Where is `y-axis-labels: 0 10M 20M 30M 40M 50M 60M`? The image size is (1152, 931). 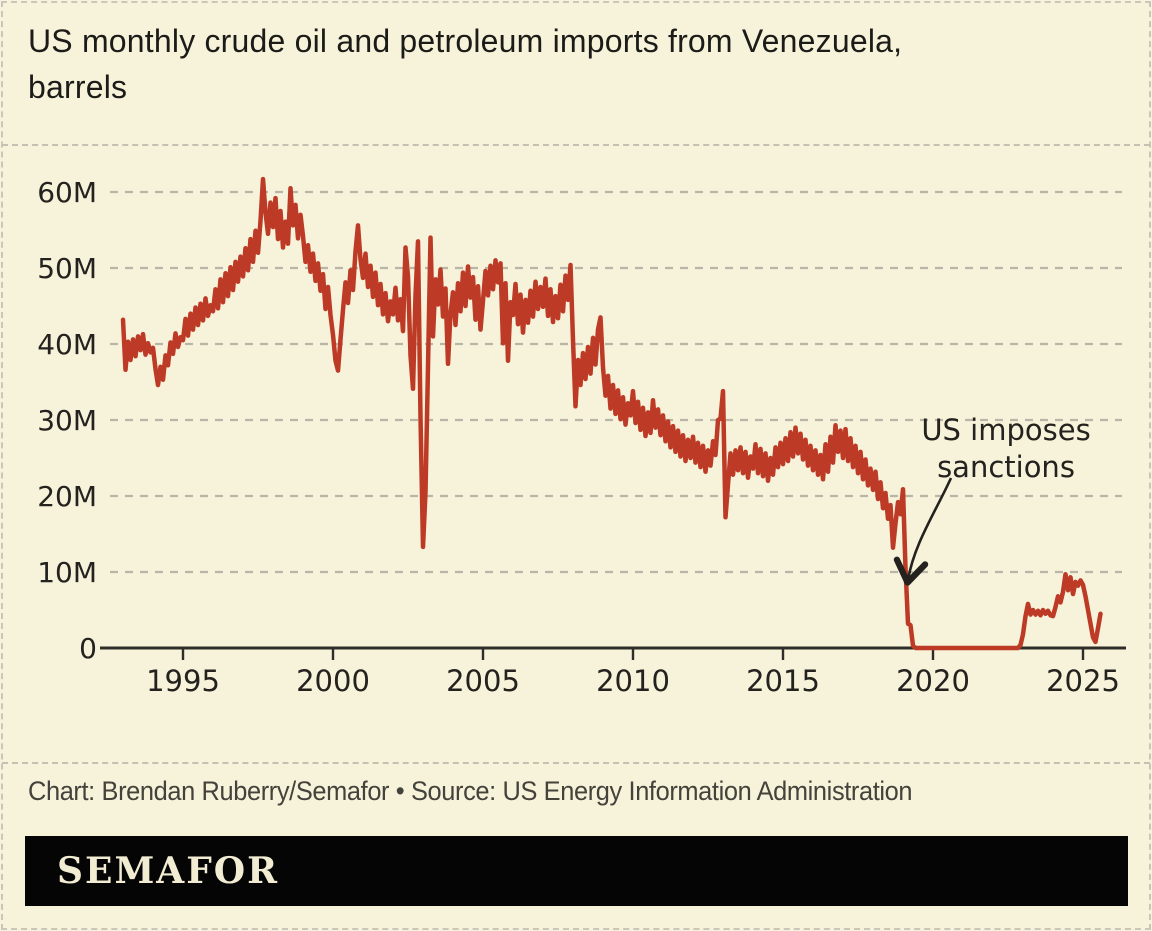
y-axis-labels: 0 10M 20M 30M 40M 50M 60M is located at coordinates (67, 420).